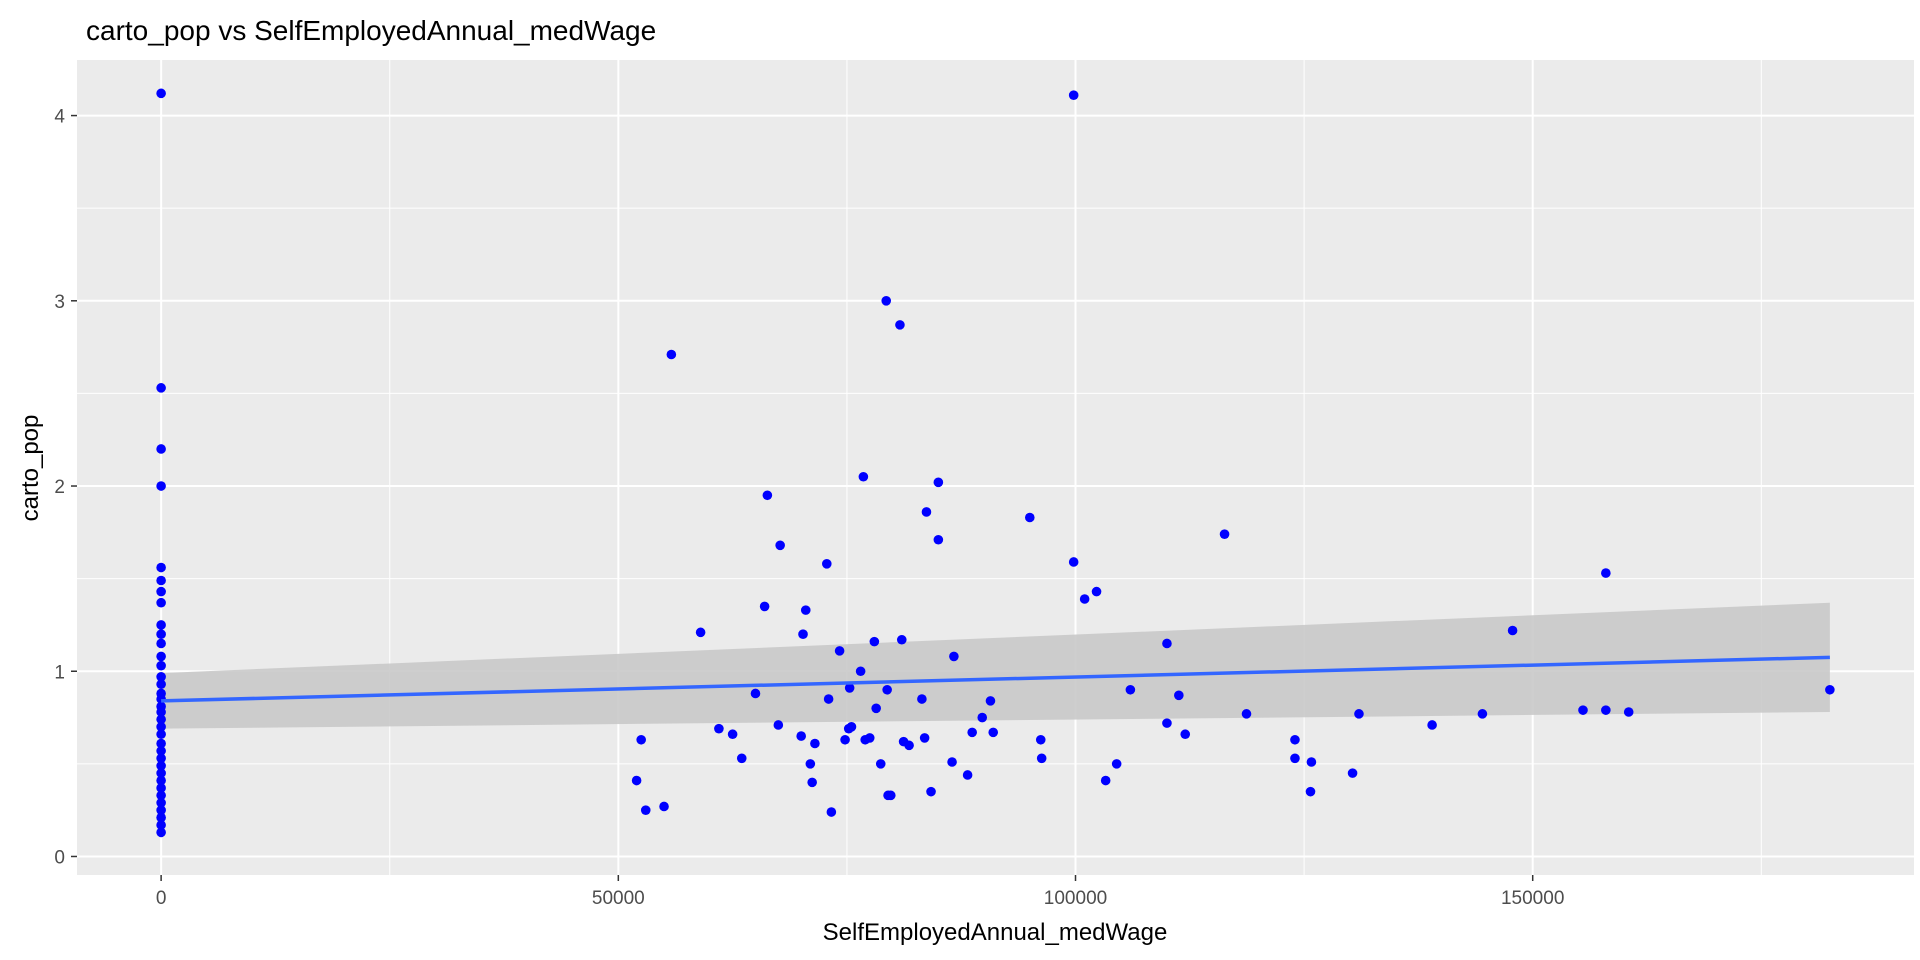  Describe the element at coordinates (1075, 898) in the screenshot. I see `x-tick-label: 100000` at that location.